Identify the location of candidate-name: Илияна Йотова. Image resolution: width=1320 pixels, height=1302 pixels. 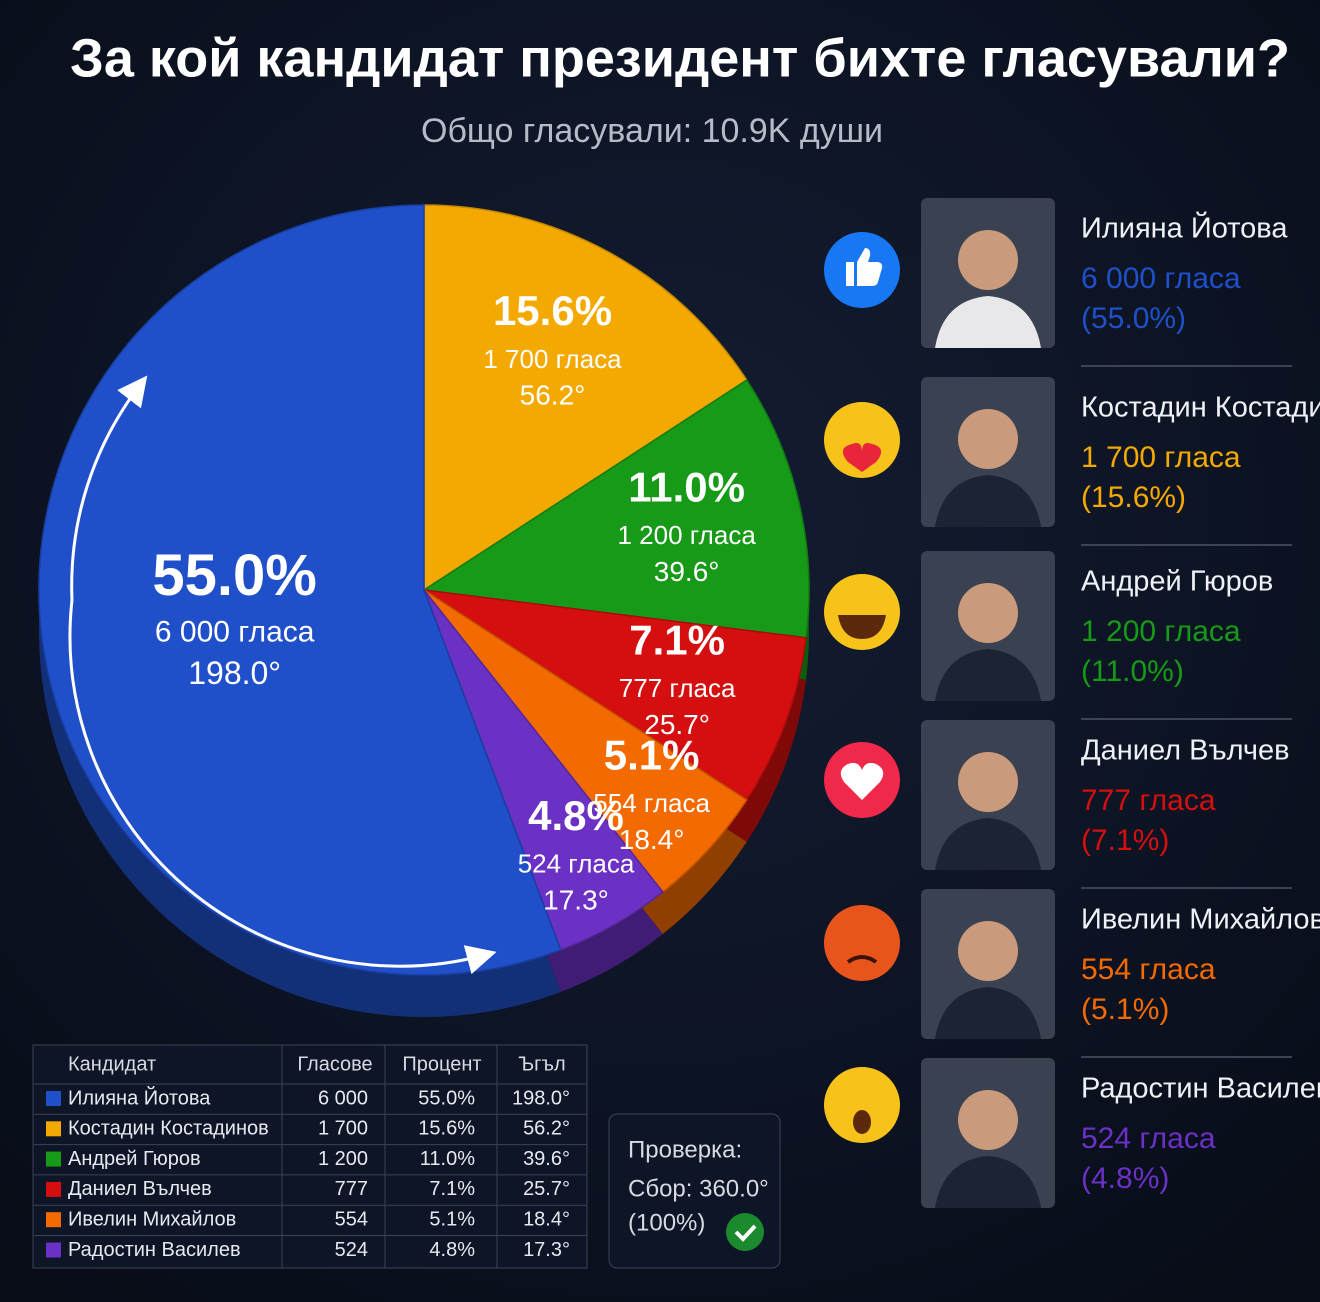
(1184, 228).